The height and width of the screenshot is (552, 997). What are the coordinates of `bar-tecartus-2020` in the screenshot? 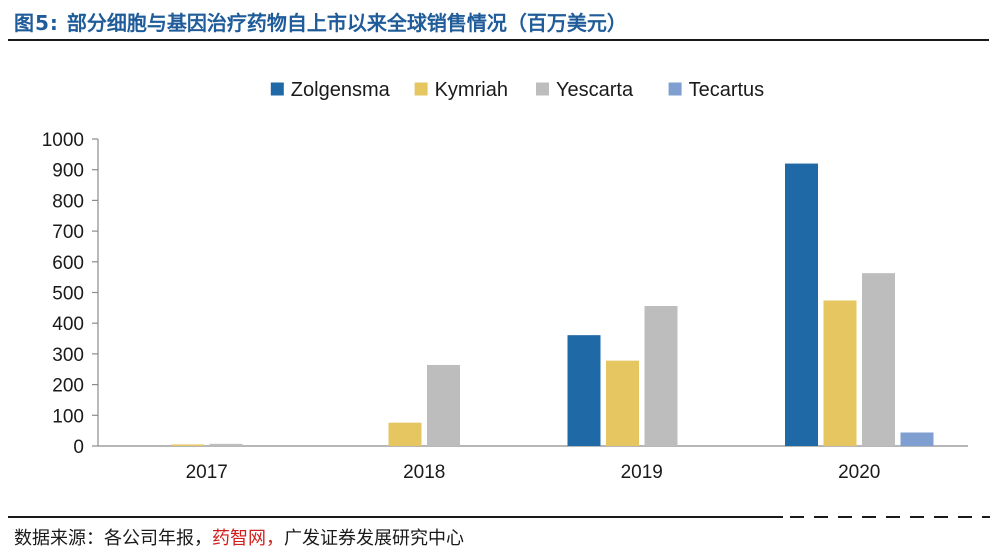 It's located at (917, 439).